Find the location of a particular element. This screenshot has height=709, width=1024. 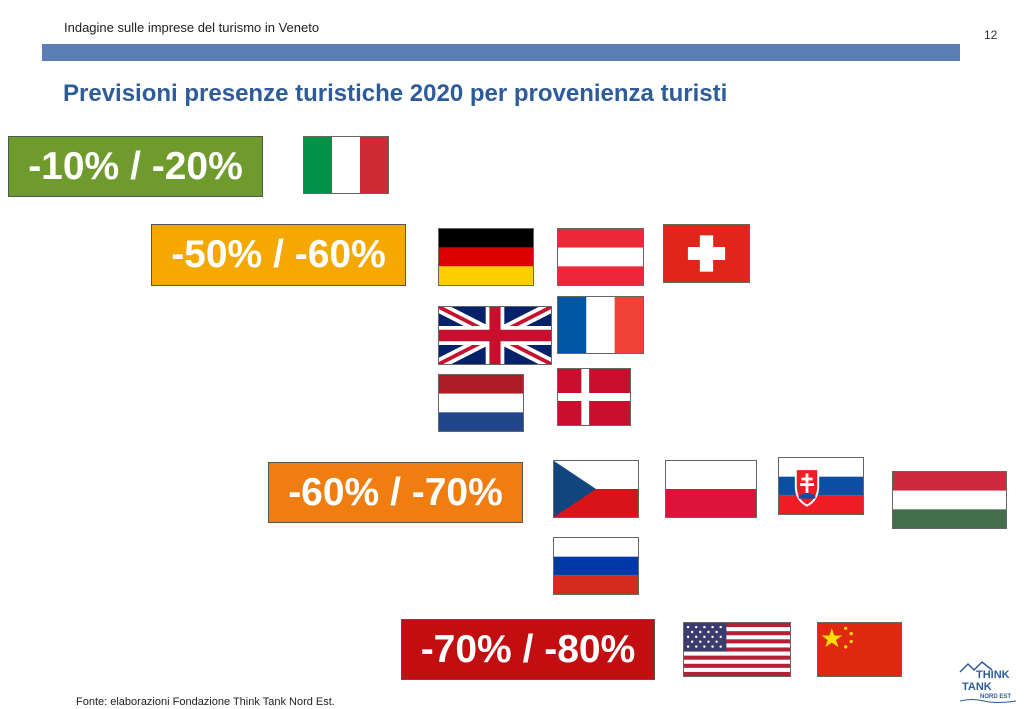

band-label-70-80: -70% / -80% is located at coordinates (528, 649).